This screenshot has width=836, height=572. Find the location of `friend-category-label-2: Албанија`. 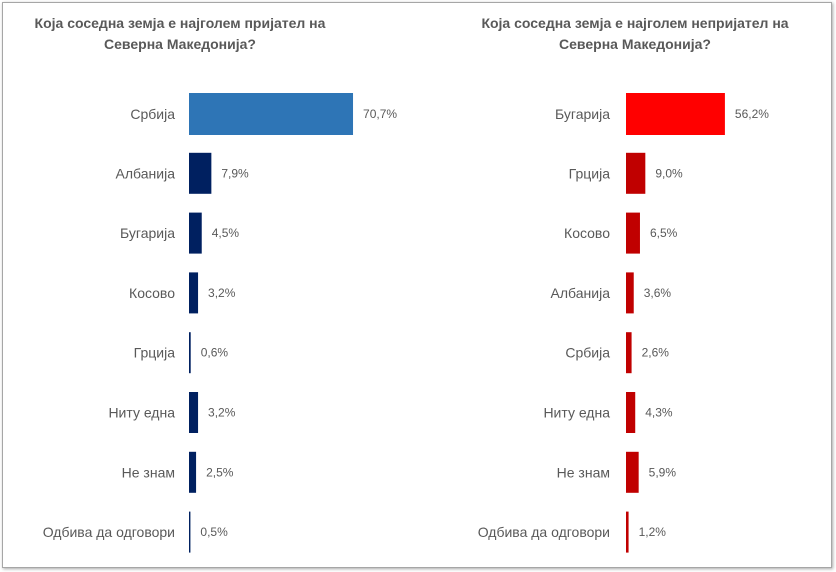

friend-category-label-2: Албанија is located at coordinates (146, 173).